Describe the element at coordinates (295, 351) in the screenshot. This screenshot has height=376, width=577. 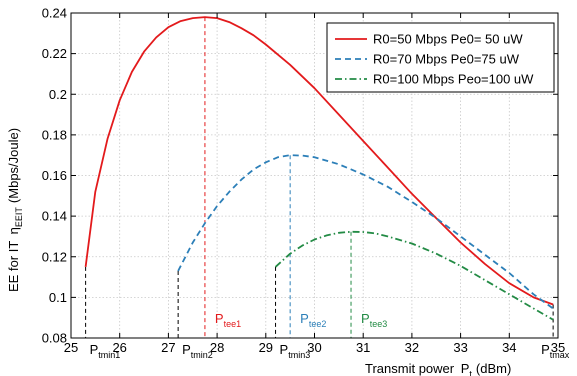
I see `marker-label-tmin3: Ptmin3` at that location.